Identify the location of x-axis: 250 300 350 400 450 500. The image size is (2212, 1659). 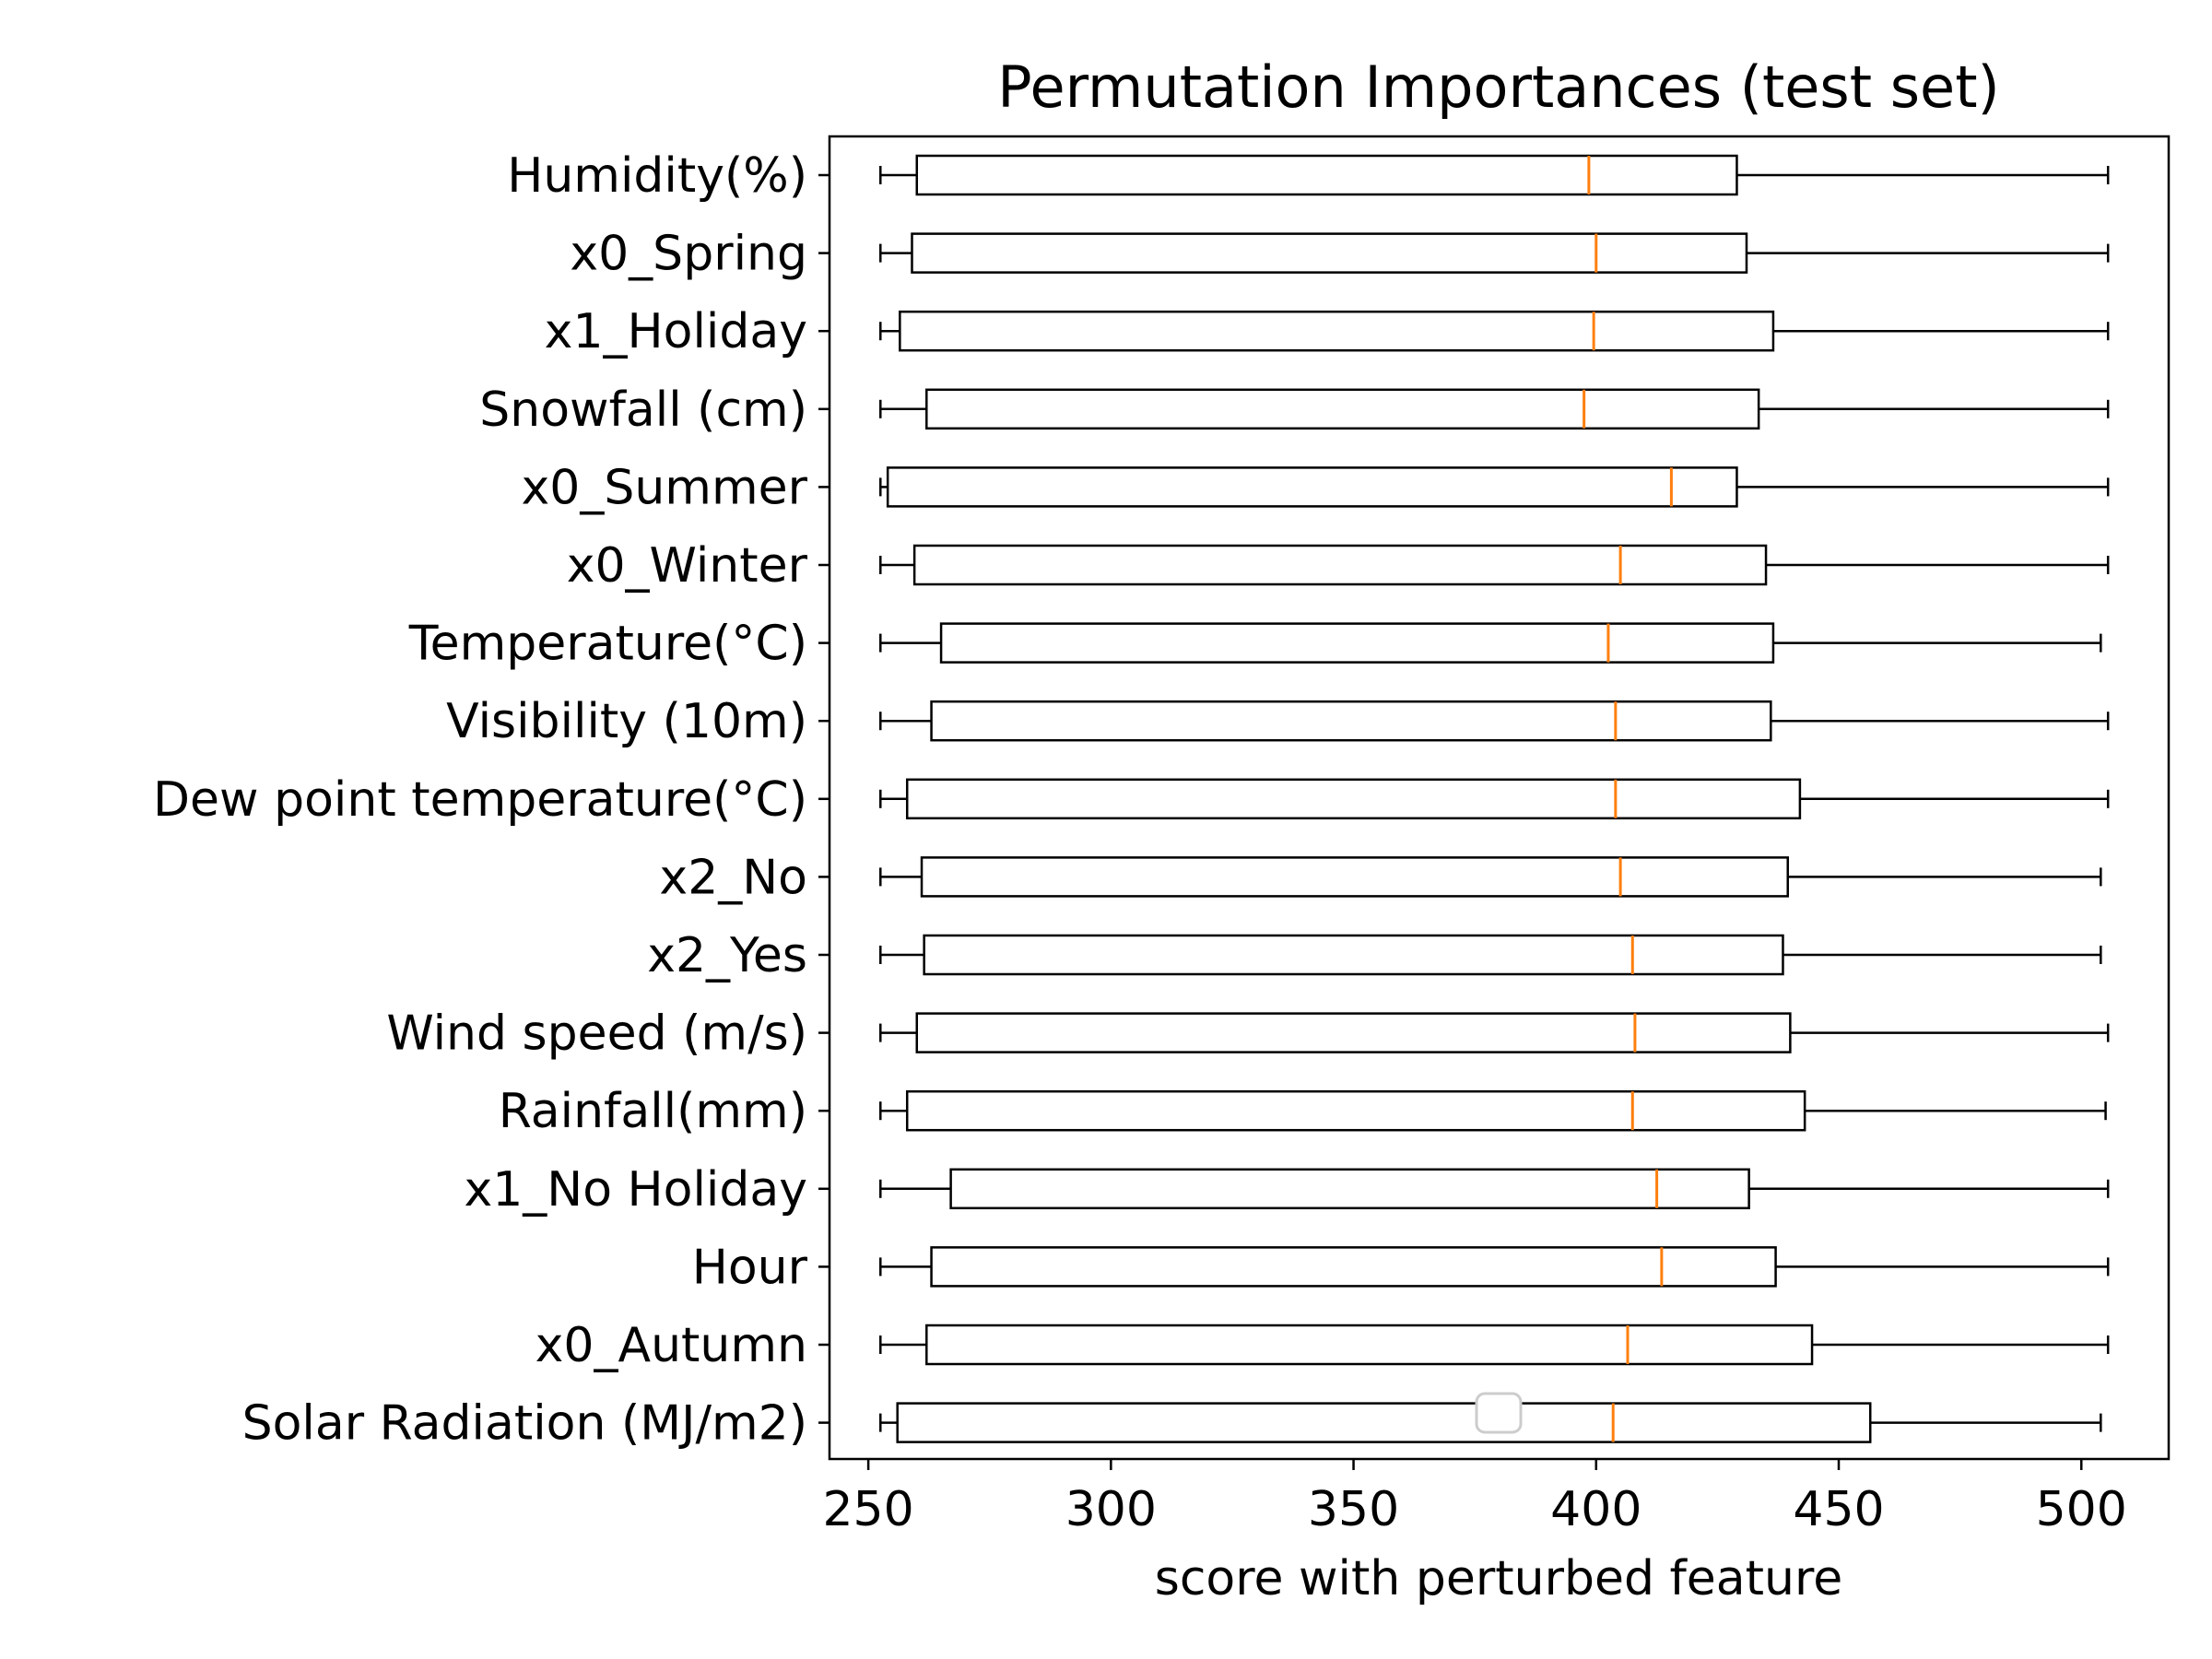
(1474, 1498).